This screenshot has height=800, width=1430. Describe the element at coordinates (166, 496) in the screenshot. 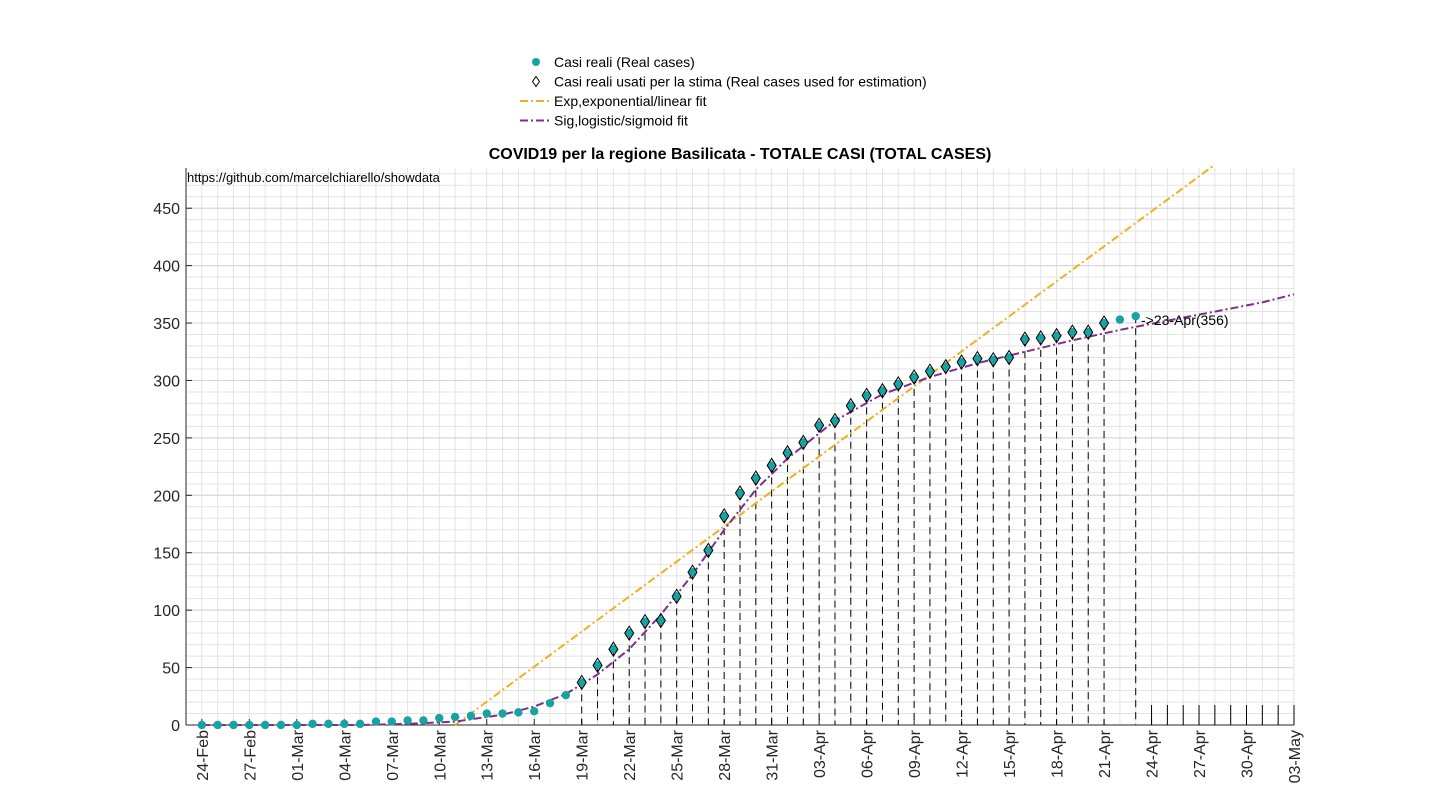

I see `y-tick-label: 200` at that location.